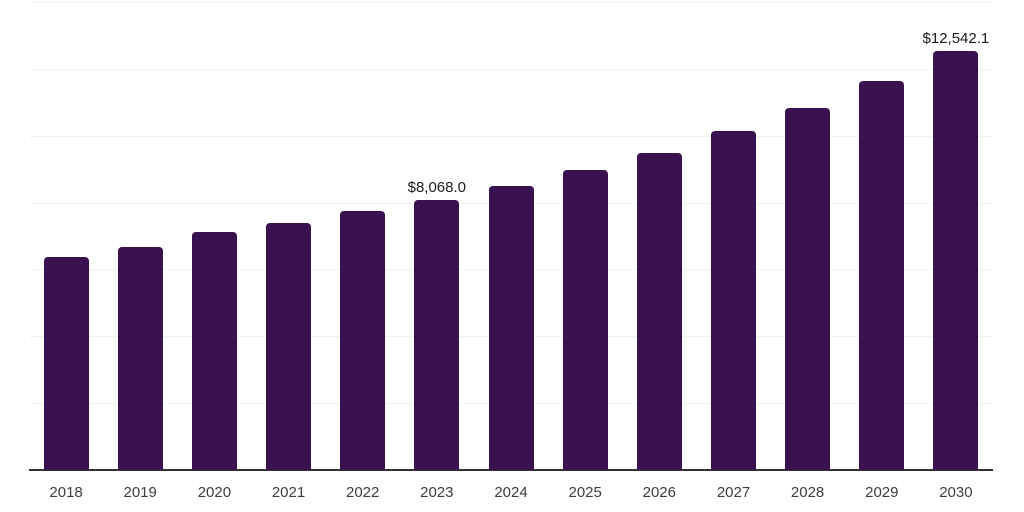 The image size is (1024, 512). I want to click on bar-2024, so click(511, 327).